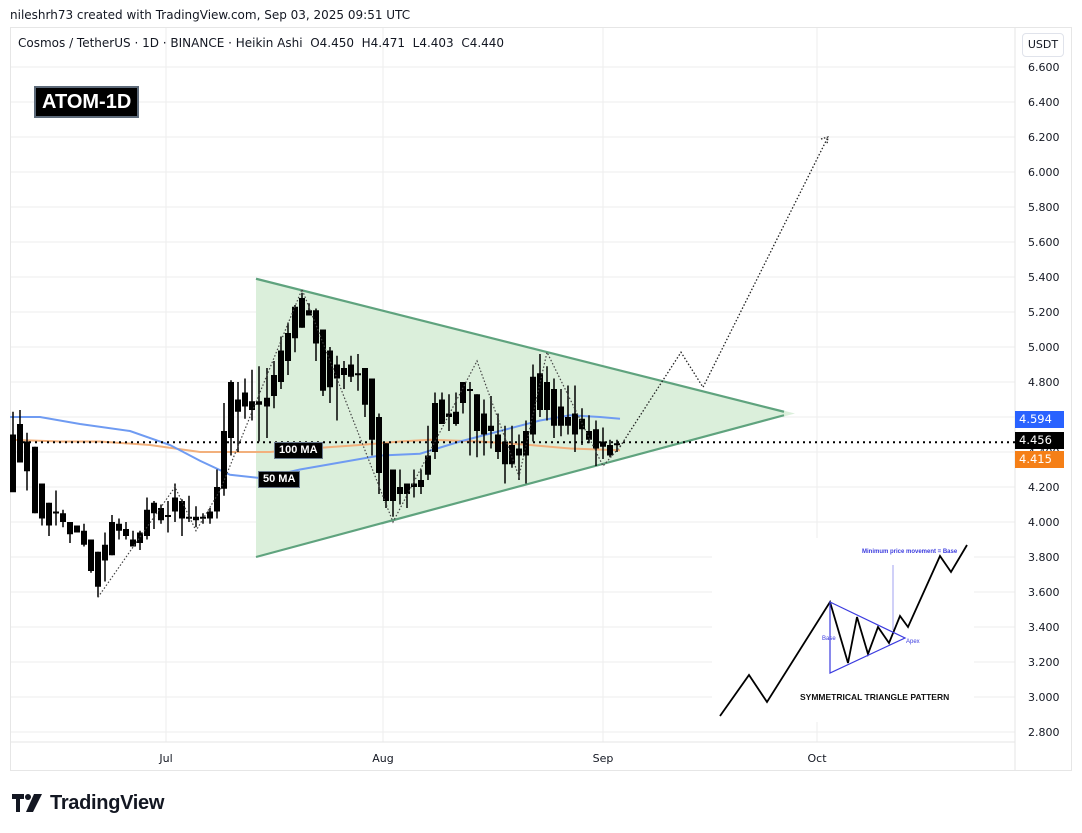 Image resolution: width=1082 pixels, height=833 pixels. Describe the element at coordinates (1044, 102) in the screenshot. I see `y-axis-label: 6.400` at that location.